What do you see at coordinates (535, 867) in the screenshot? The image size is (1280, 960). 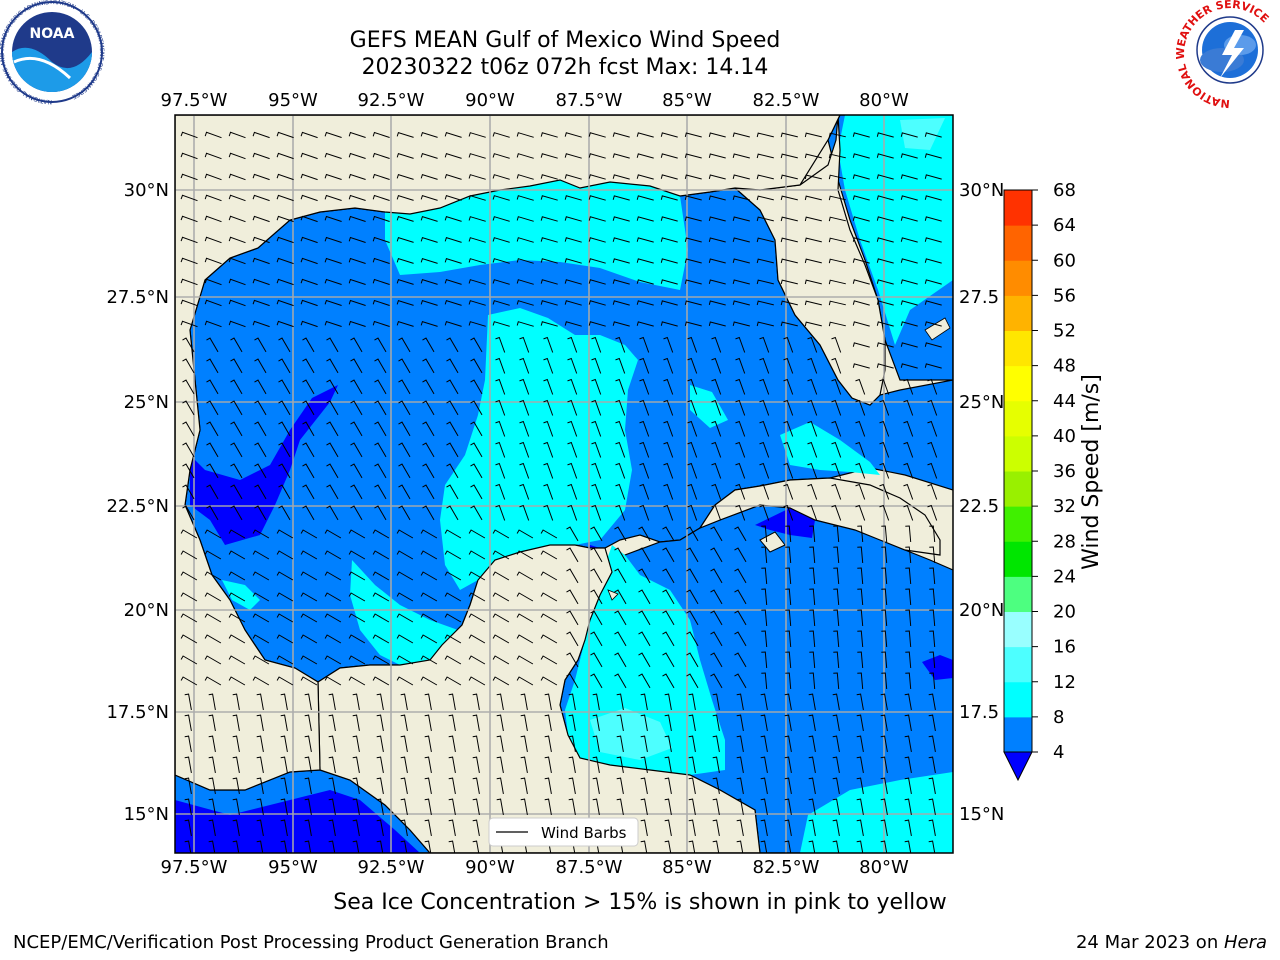 I see `lon-tick-labels-bottom: 97.5°W 95°W 92.5°W 90°W 87.5°W 85°W 82.5°W 80°W` at bounding box center [535, 867].